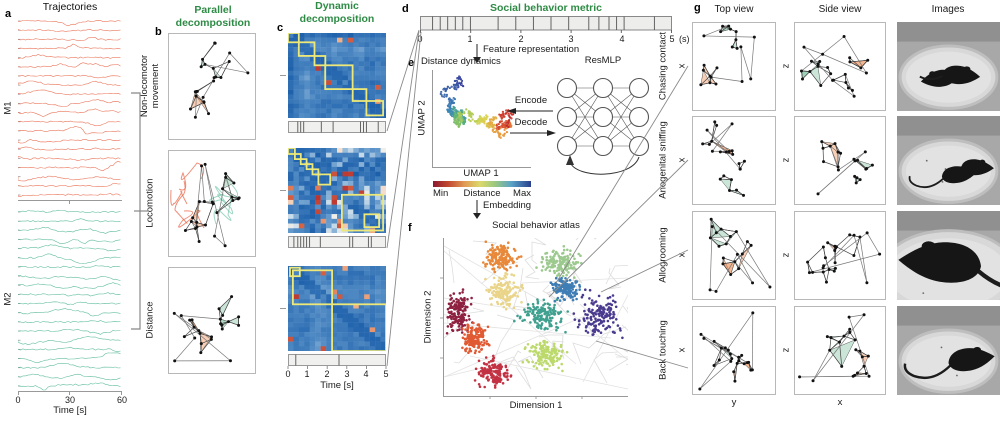 The height and width of the screenshot is (433, 1002). Describe the element at coordinates (535, 396) in the screenshot. I see `atlas-xaxis` at that location.